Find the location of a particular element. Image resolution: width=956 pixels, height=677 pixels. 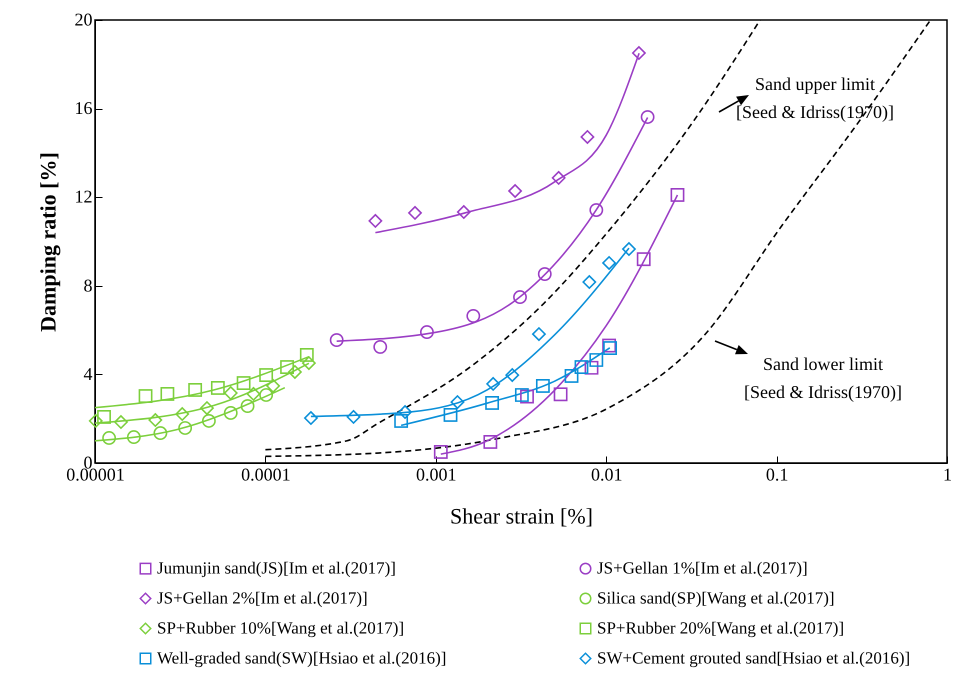

legend-label: JS+Gellan 2%[Im et al.(2017)] is located at coordinates (262, 598).